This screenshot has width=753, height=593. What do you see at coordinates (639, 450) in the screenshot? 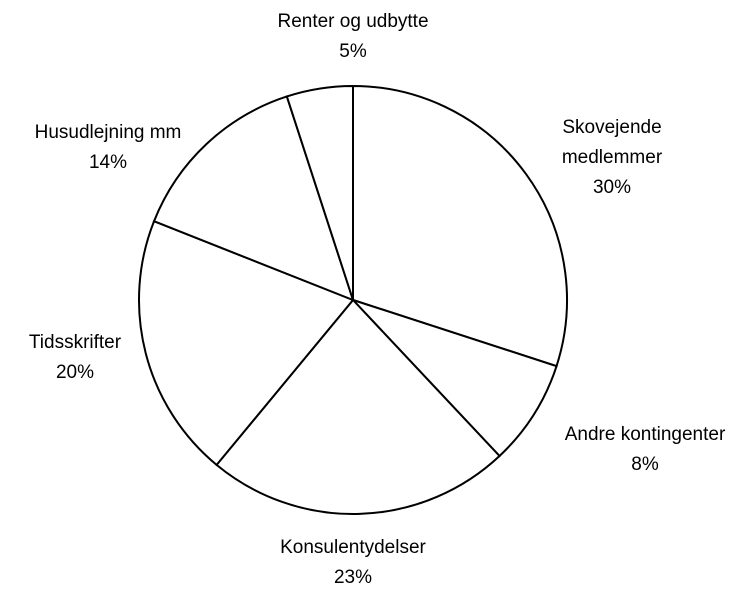
I see `slice-label: Andre kontingenter 8%` at bounding box center [639, 450].